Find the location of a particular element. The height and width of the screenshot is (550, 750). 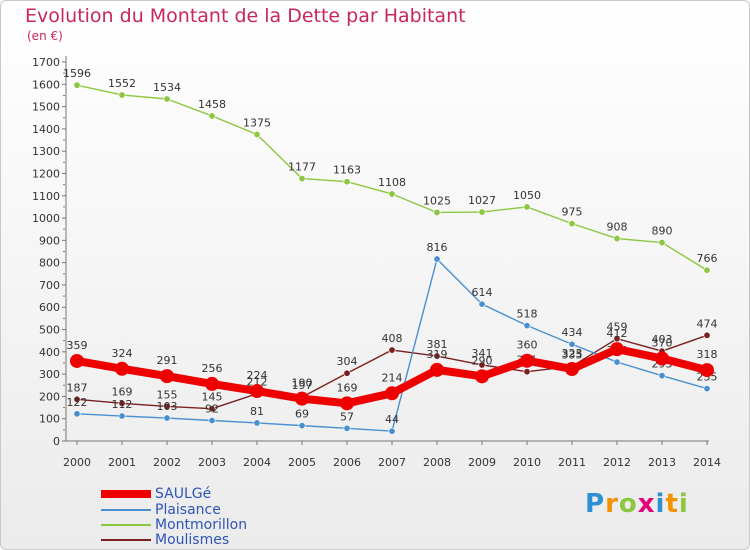

data-label: 341 is located at coordinates (482, 353).